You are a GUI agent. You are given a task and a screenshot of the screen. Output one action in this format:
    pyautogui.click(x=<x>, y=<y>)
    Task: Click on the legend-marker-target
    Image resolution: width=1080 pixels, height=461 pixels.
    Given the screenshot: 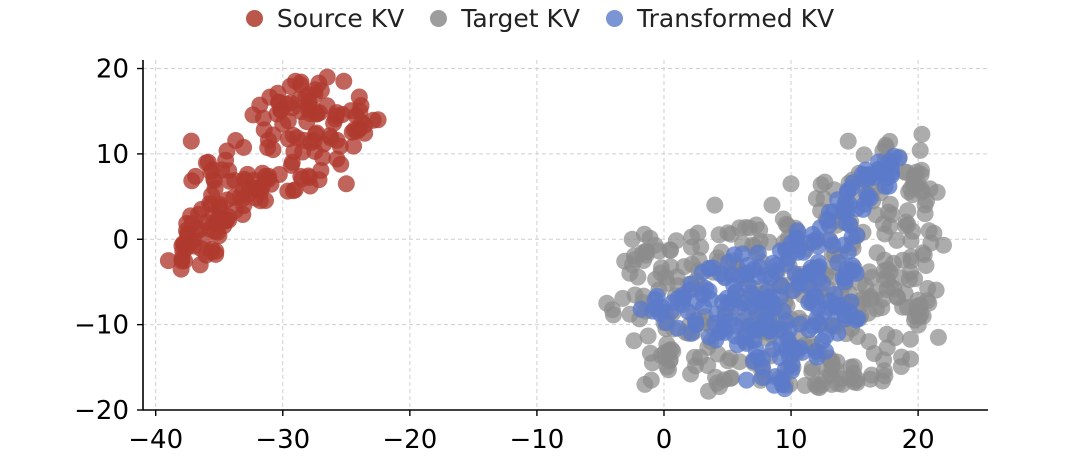 What is the action you would take?
    pyautogui.click(x=439, y=18)
    